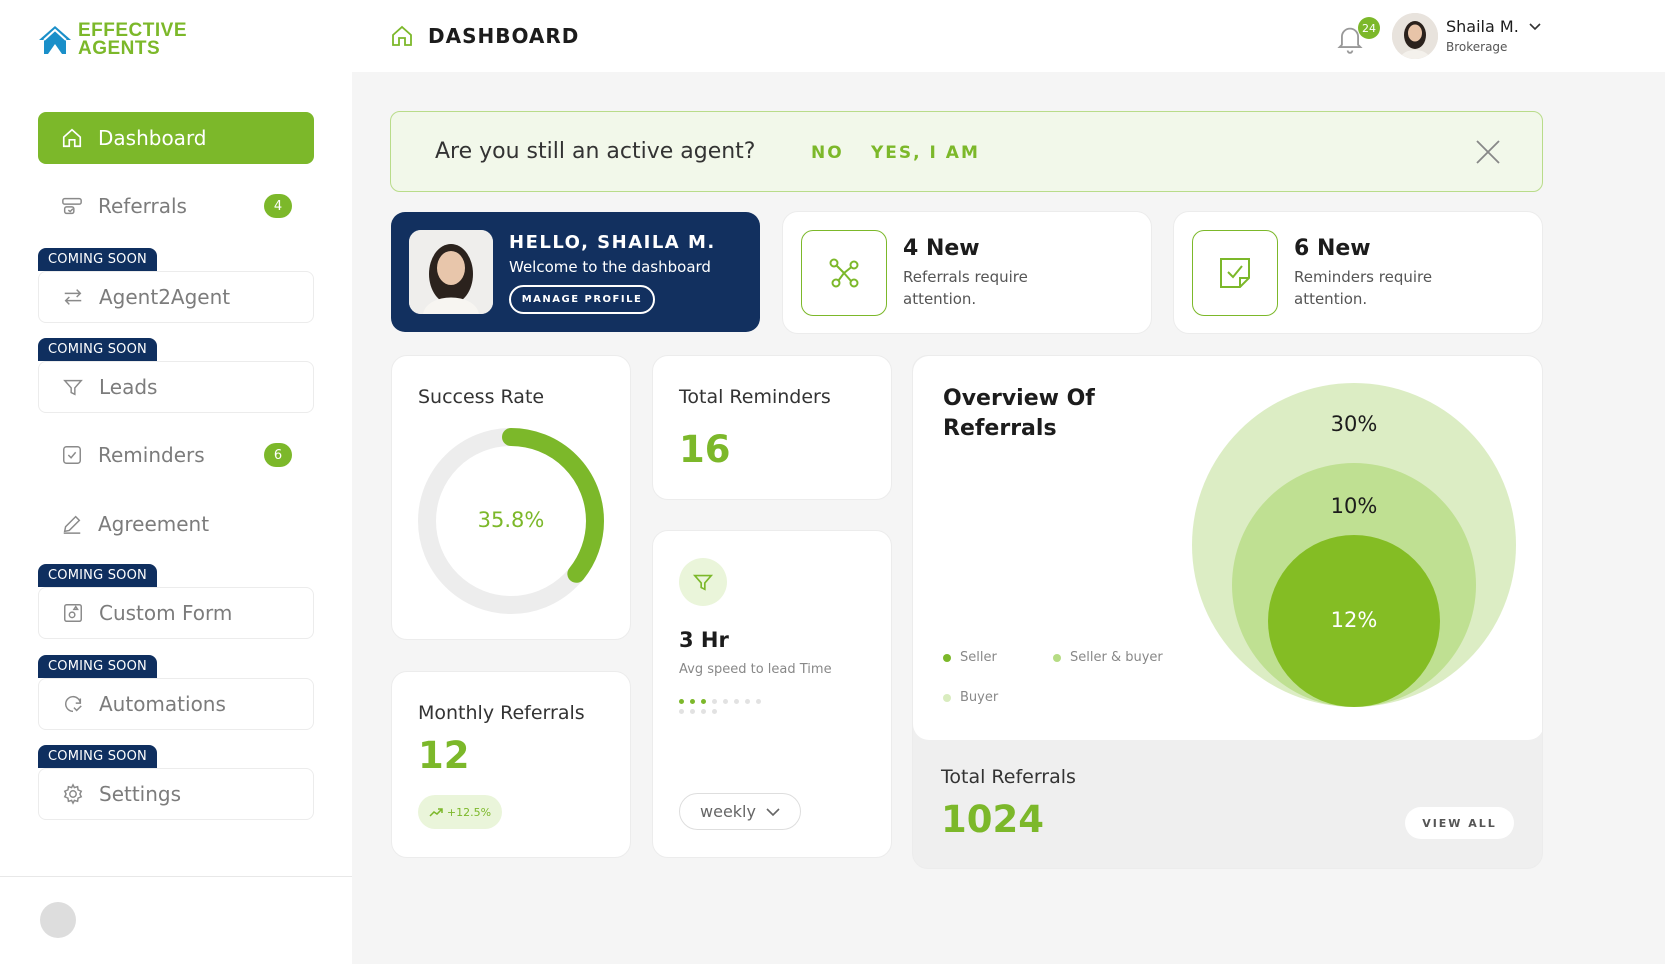 This screenshot has height=964, width=1665. What do you see at coordinates (1116, 657) in the screenshot?
I see `legend-label: Seller & buyer` at bounding box center [1116, 657].